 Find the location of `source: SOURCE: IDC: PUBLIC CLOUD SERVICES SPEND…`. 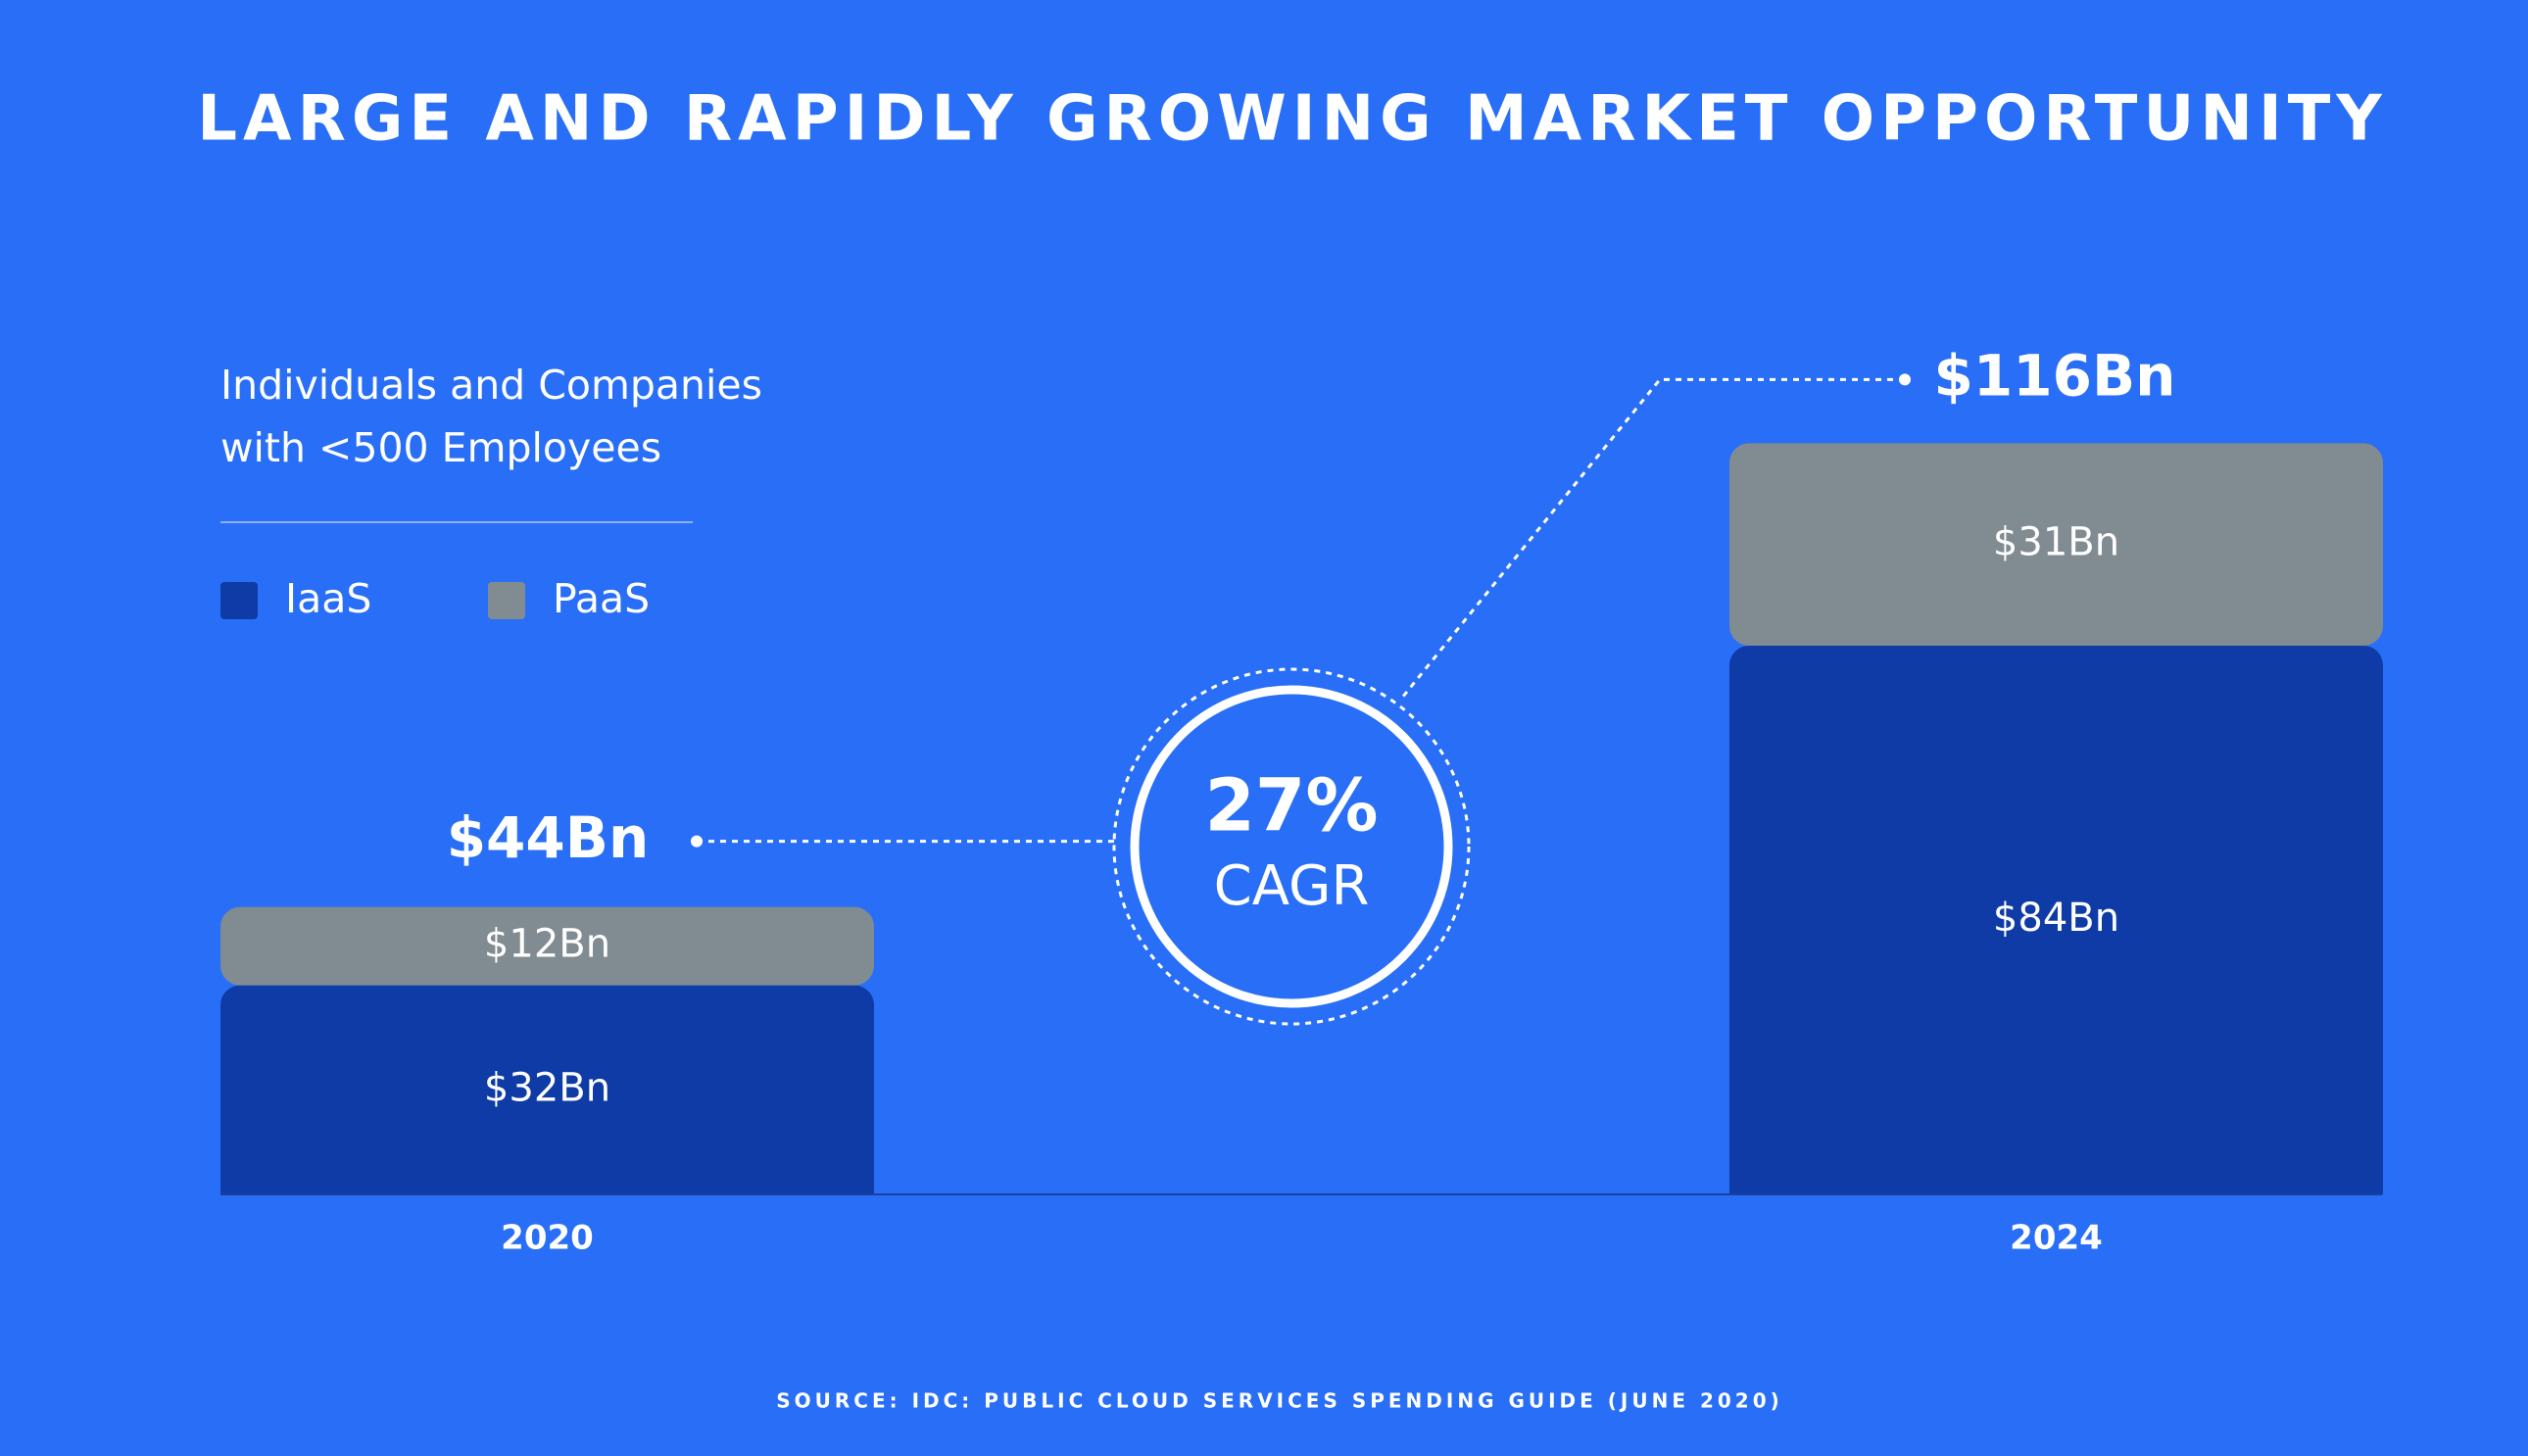

source: SOURCE: IDC: PUBLIC CLOUD SERVICES SPEND… is located at coordinates (1280, 1401).